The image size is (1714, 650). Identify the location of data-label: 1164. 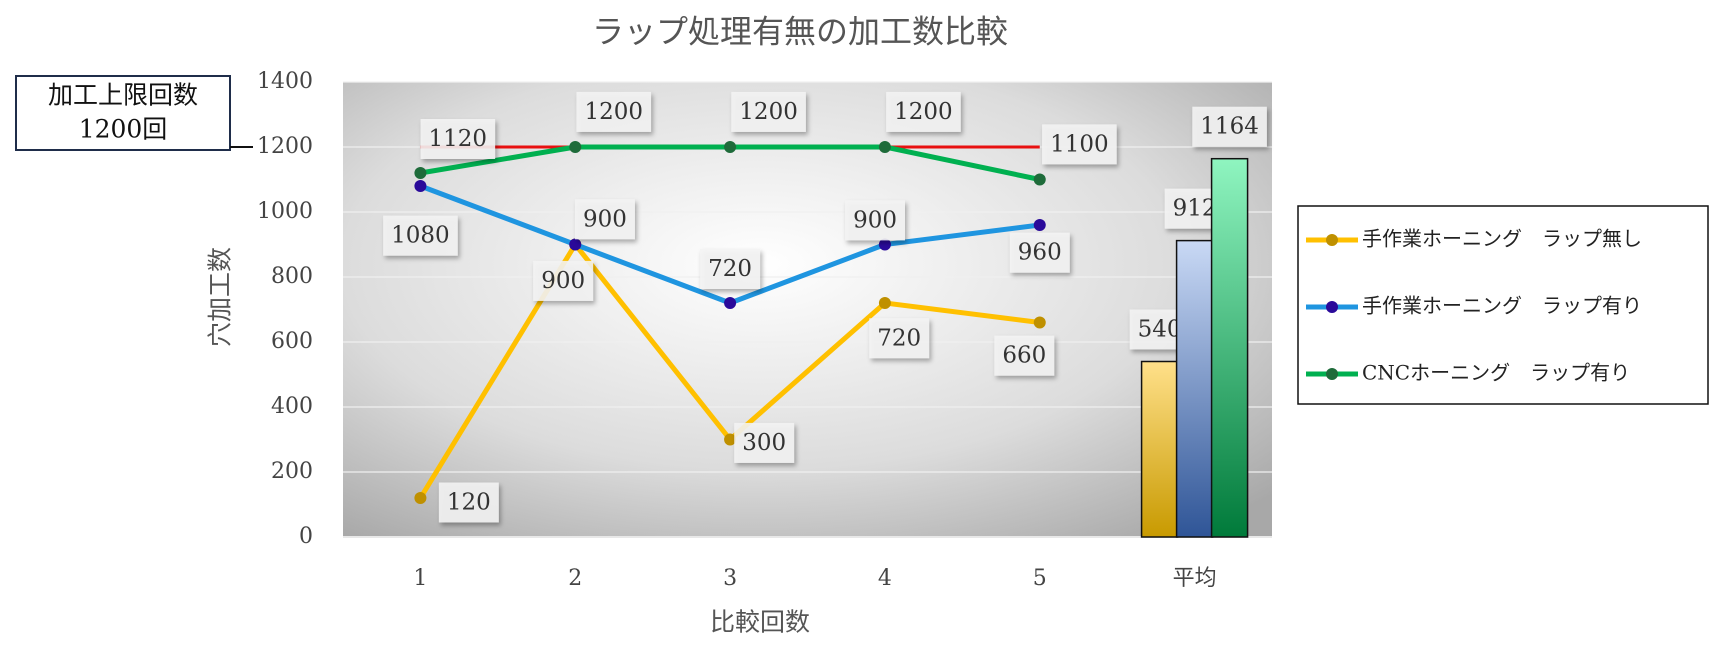
(1229, 127).